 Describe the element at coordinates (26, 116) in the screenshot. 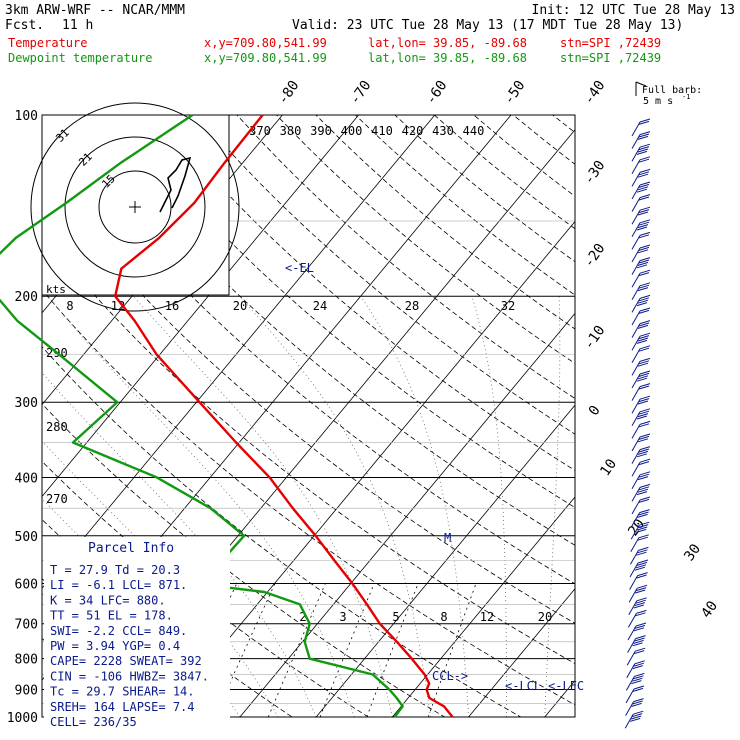

I see `pressure-label: 100` at that location.